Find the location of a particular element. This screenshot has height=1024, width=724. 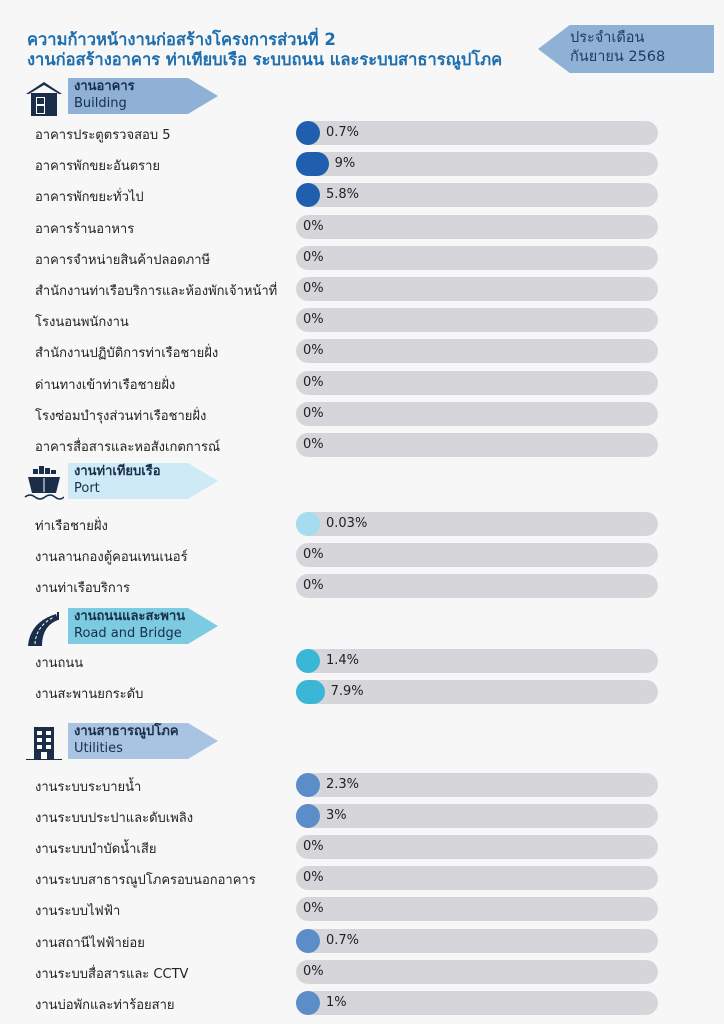

bar-category-label: งานสะพานยกระดับ is located at coordinates (89, 694).